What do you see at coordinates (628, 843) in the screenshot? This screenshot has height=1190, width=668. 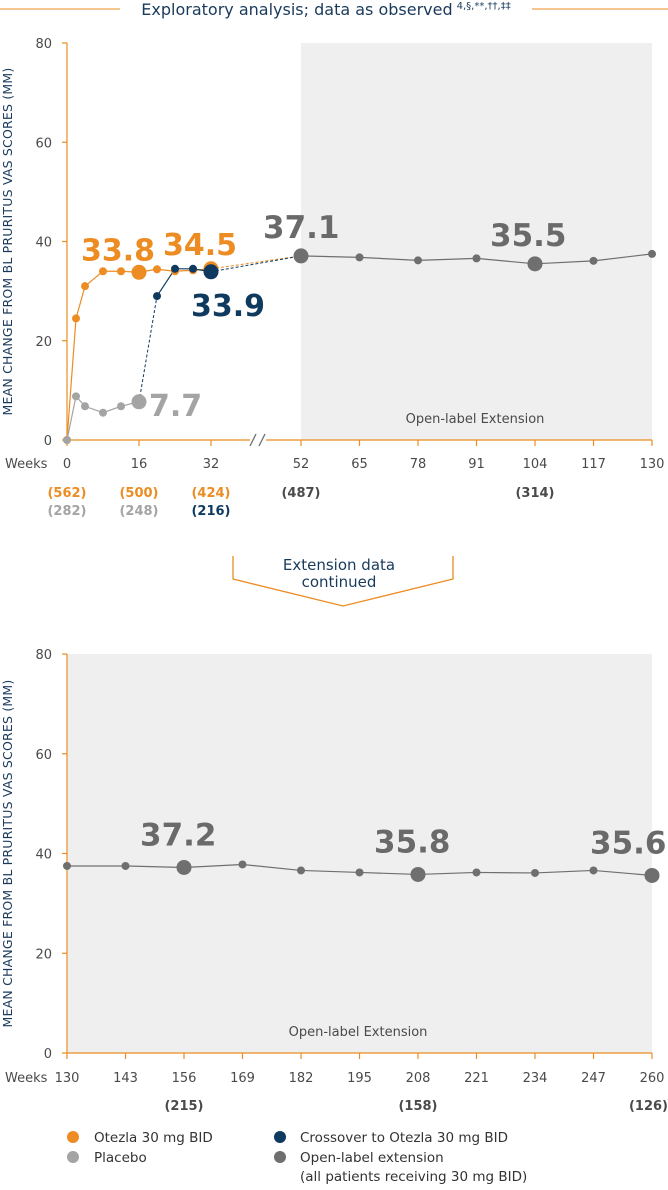 I see `callout-label: 35.6` at bounding box center [628, 843].